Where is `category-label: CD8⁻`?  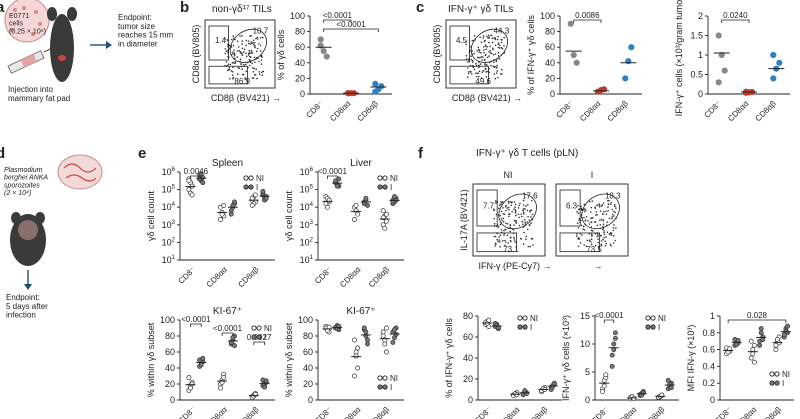
category-label: CD8⁻ is located at coordinates (323, 412).